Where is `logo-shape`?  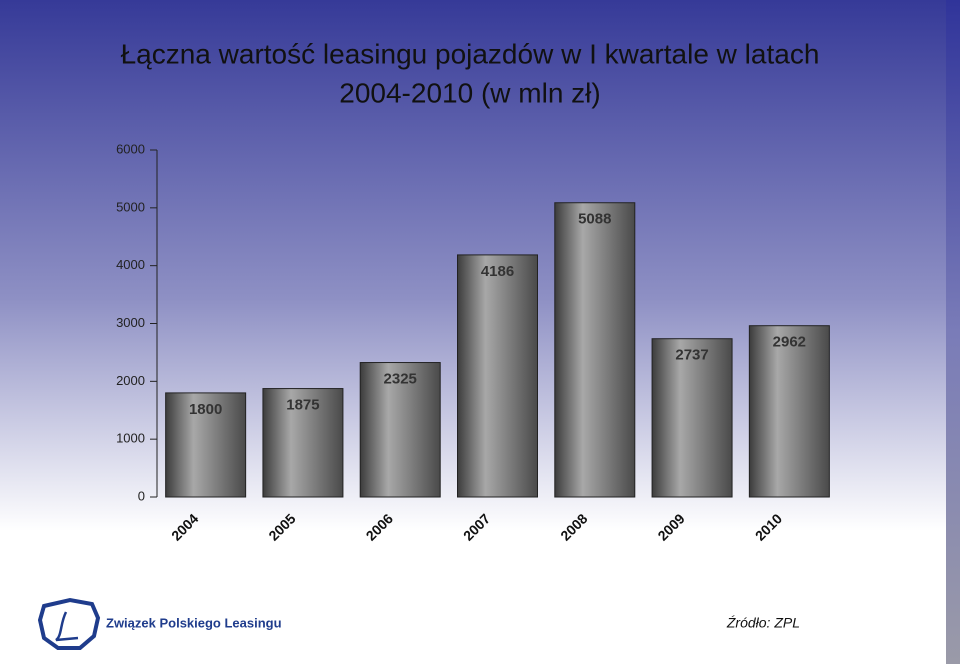
logo-shape is located at coordinates (69, 623).